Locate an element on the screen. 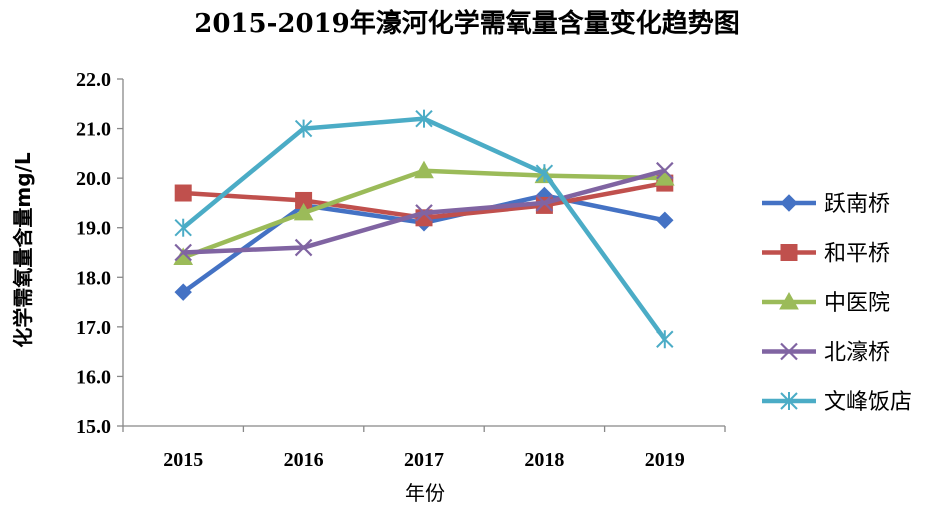 The image size is (935, 514). chart-title: 2015-2019年濠河化学需氧量含量变化趋势图 is located at coordinates (467, 23).